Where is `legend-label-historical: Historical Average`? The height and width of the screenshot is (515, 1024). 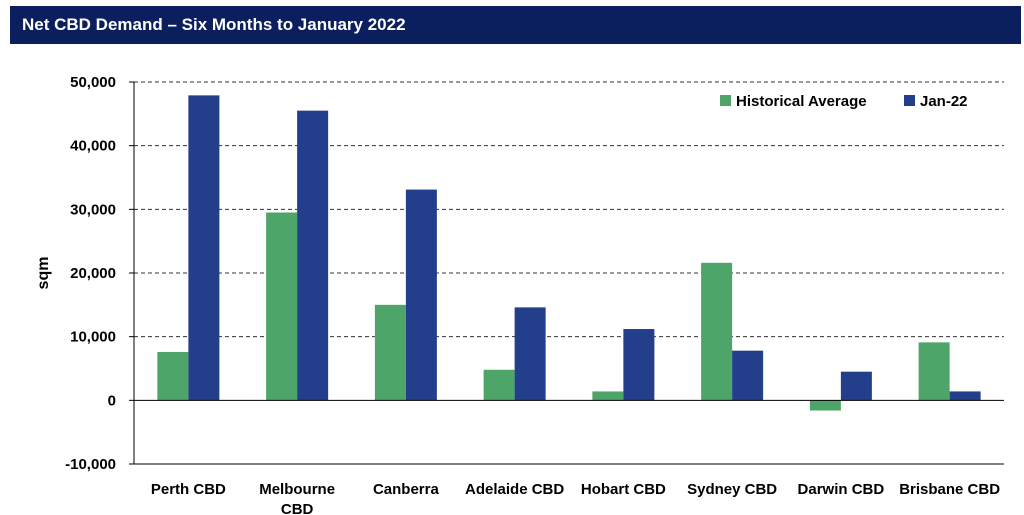
legend-label-historical: Historical Average is located at coordinates (801, 101).